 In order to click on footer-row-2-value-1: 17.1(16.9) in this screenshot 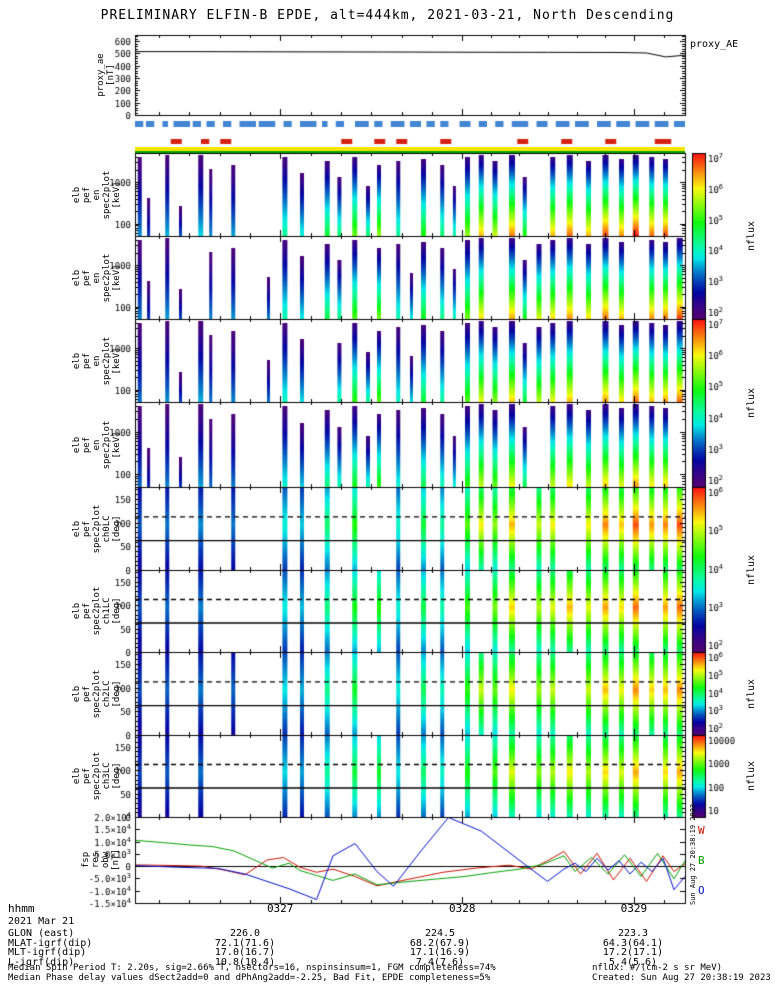, I will do `click(440, 952)`.